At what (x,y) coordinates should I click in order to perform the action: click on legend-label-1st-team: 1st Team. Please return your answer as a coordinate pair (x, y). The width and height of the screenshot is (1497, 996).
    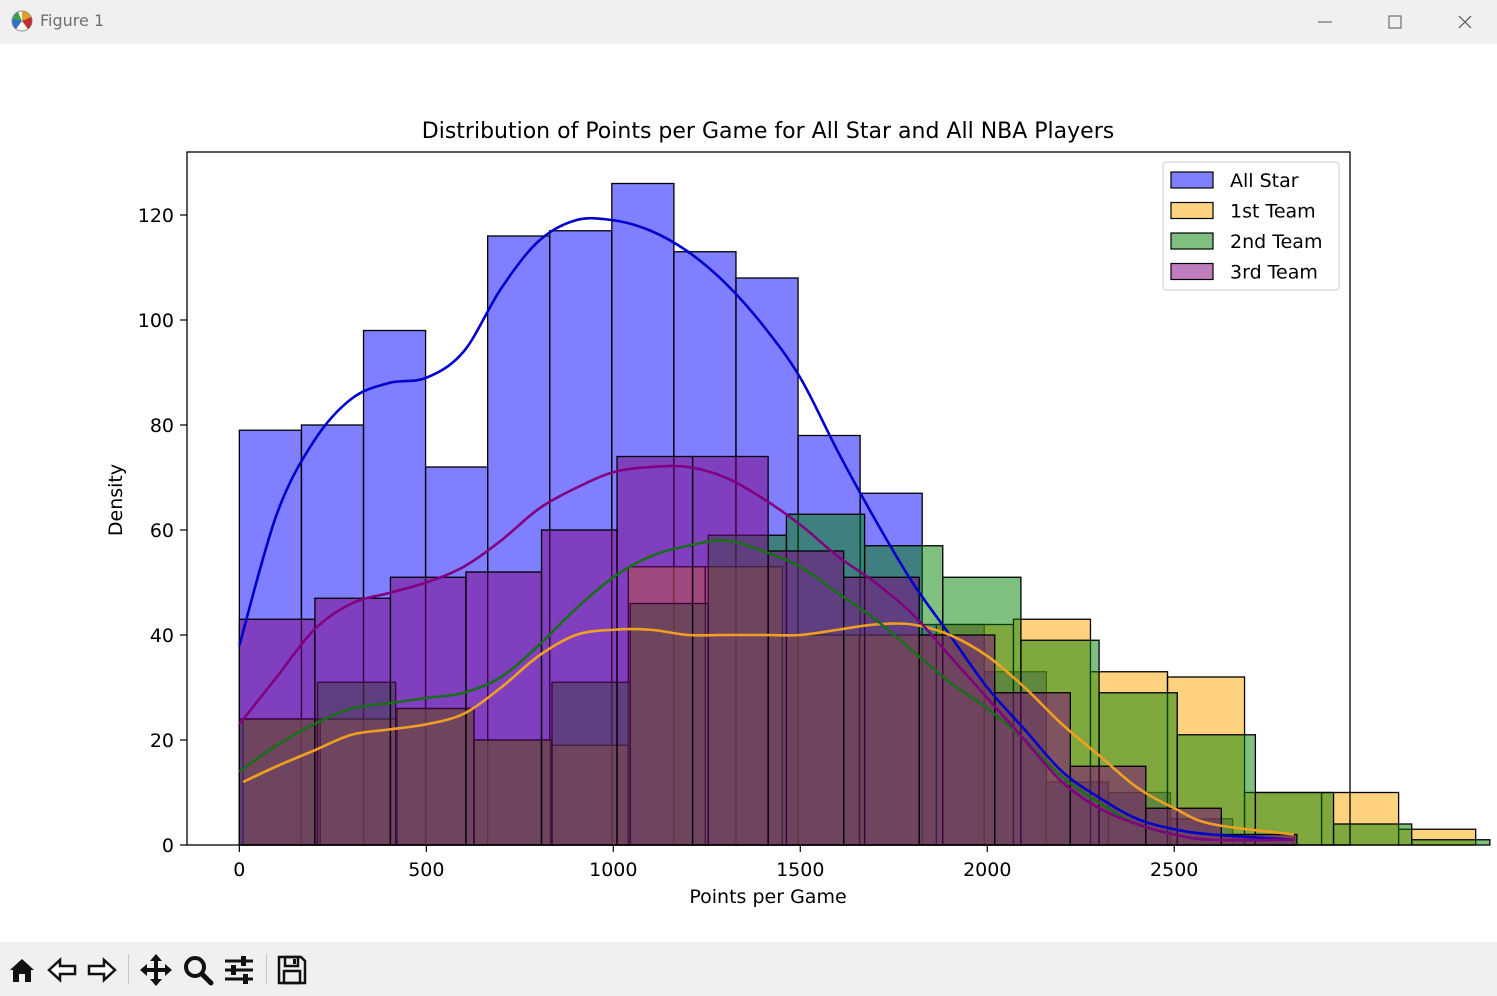
    Looking at the image, I should click on (1273, 212).